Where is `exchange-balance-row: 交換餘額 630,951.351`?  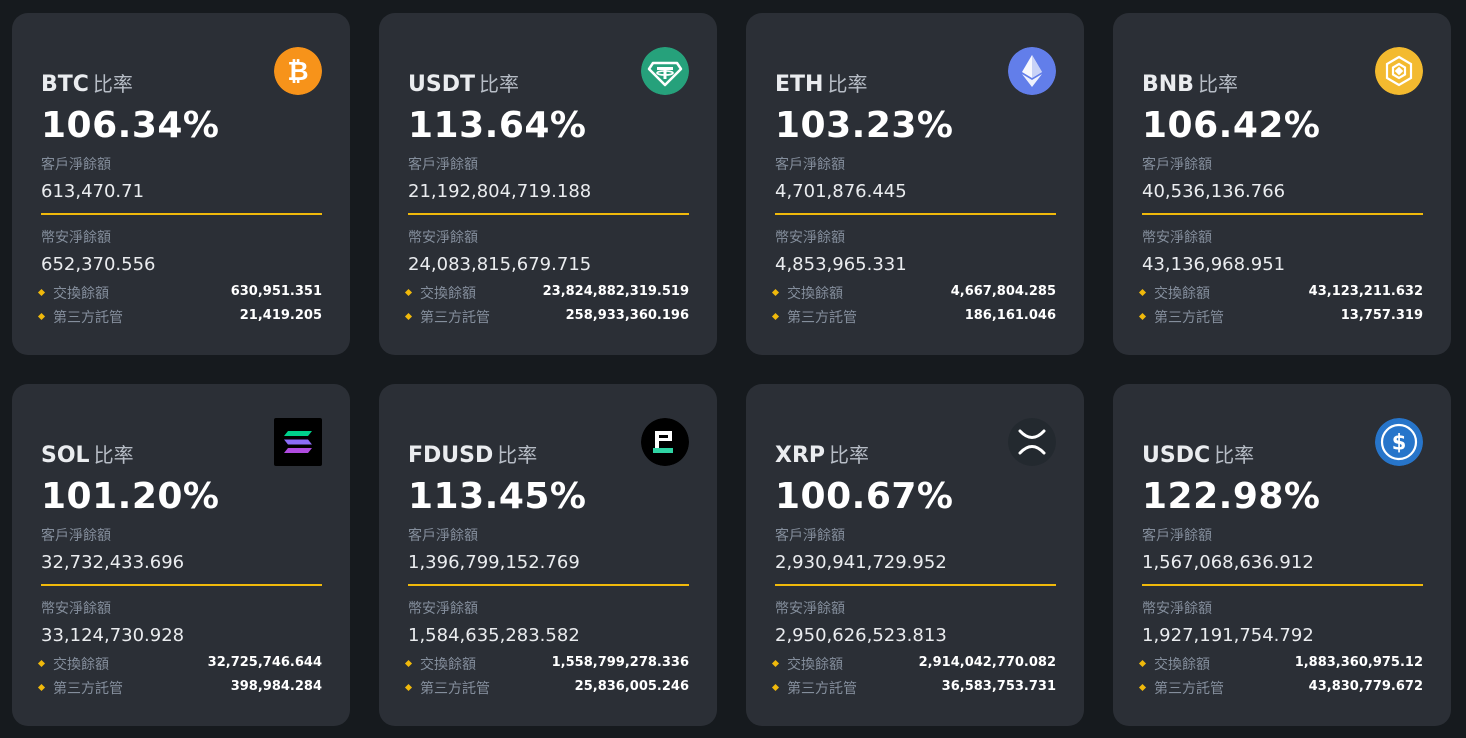
exchange-balance-row: 交換餘額 630,951.351 is located at coordinates (179, 293).